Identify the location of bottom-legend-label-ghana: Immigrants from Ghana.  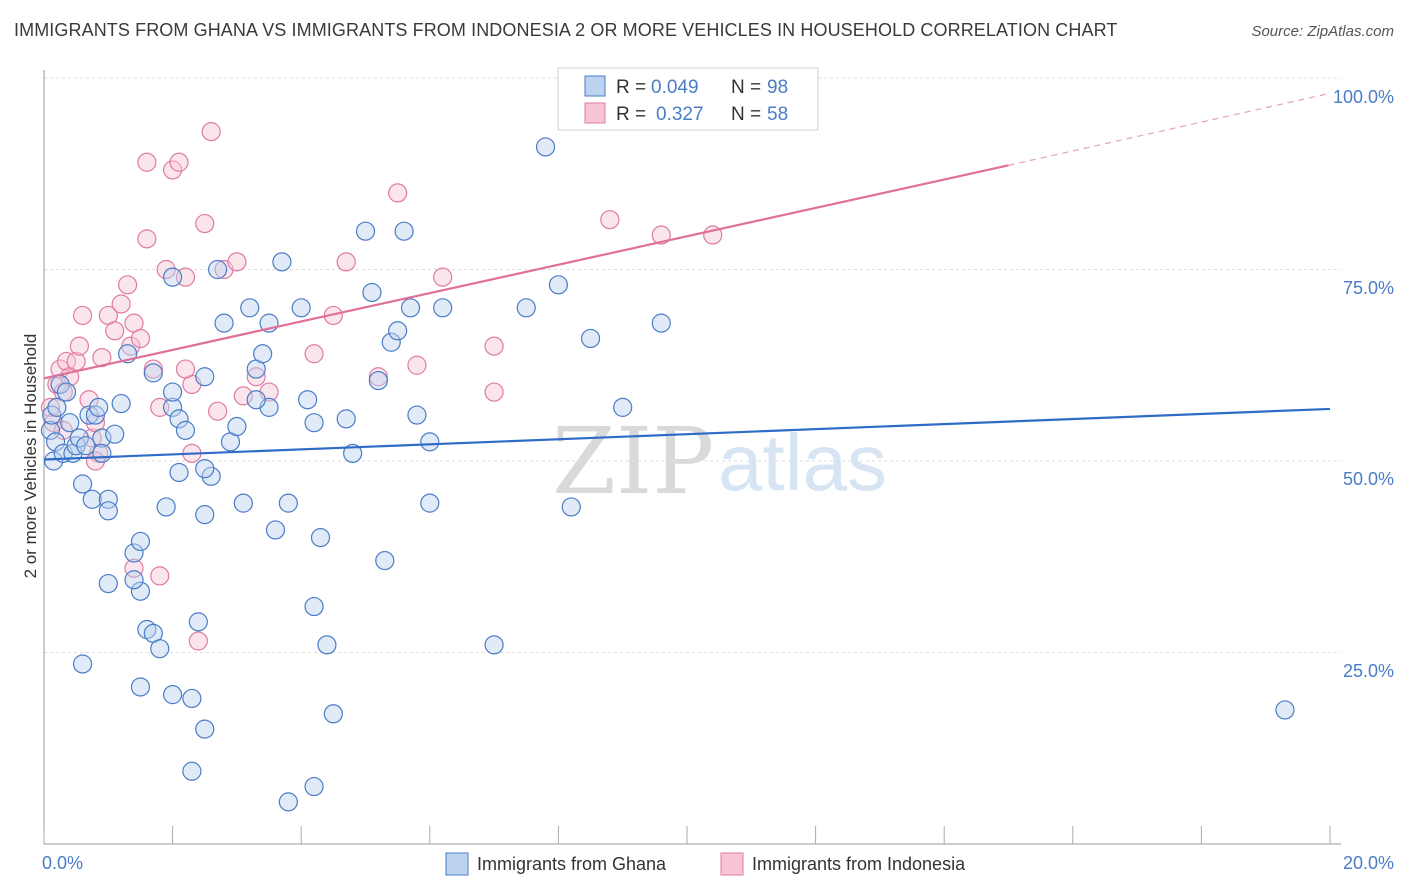
(572, 864).